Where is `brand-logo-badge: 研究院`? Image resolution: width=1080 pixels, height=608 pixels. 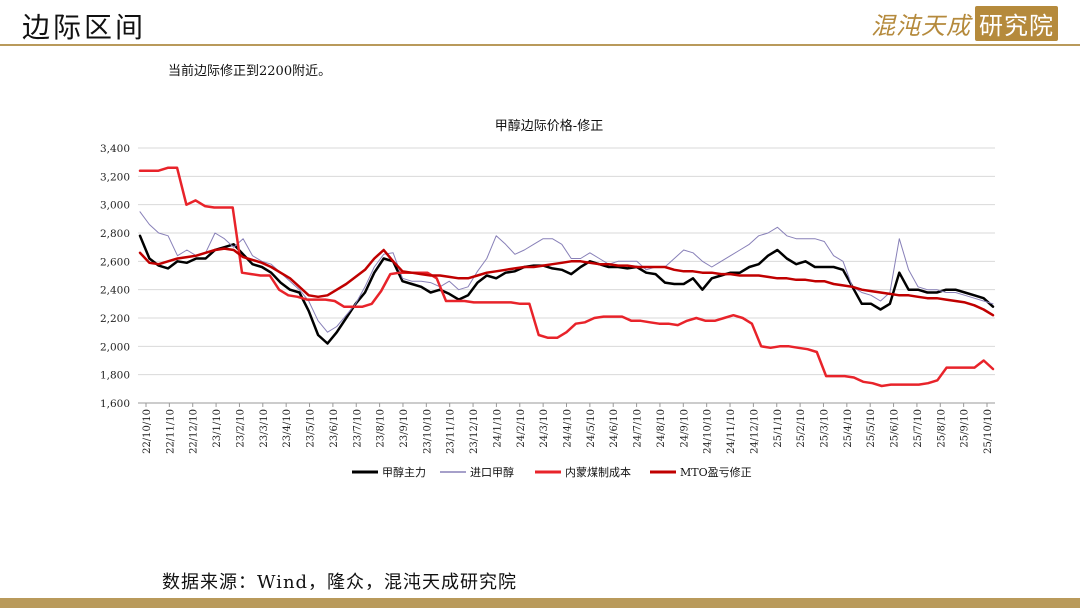
brand-logo-badge: 研究院 is located at coordinates (1016, 23).